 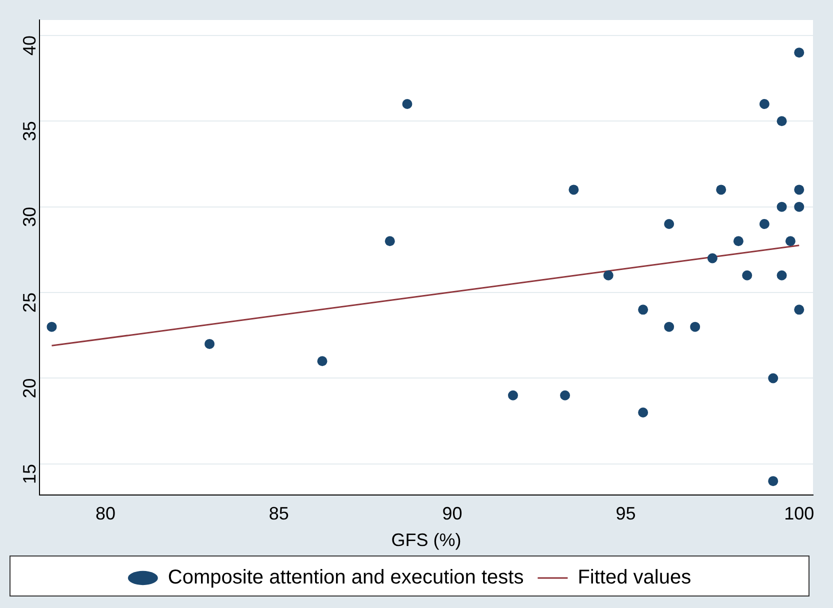 What do you see at coordinates (30, 302) in the screenshot?
I see `y-tick-label: 25` at bounding box center [30, 302].